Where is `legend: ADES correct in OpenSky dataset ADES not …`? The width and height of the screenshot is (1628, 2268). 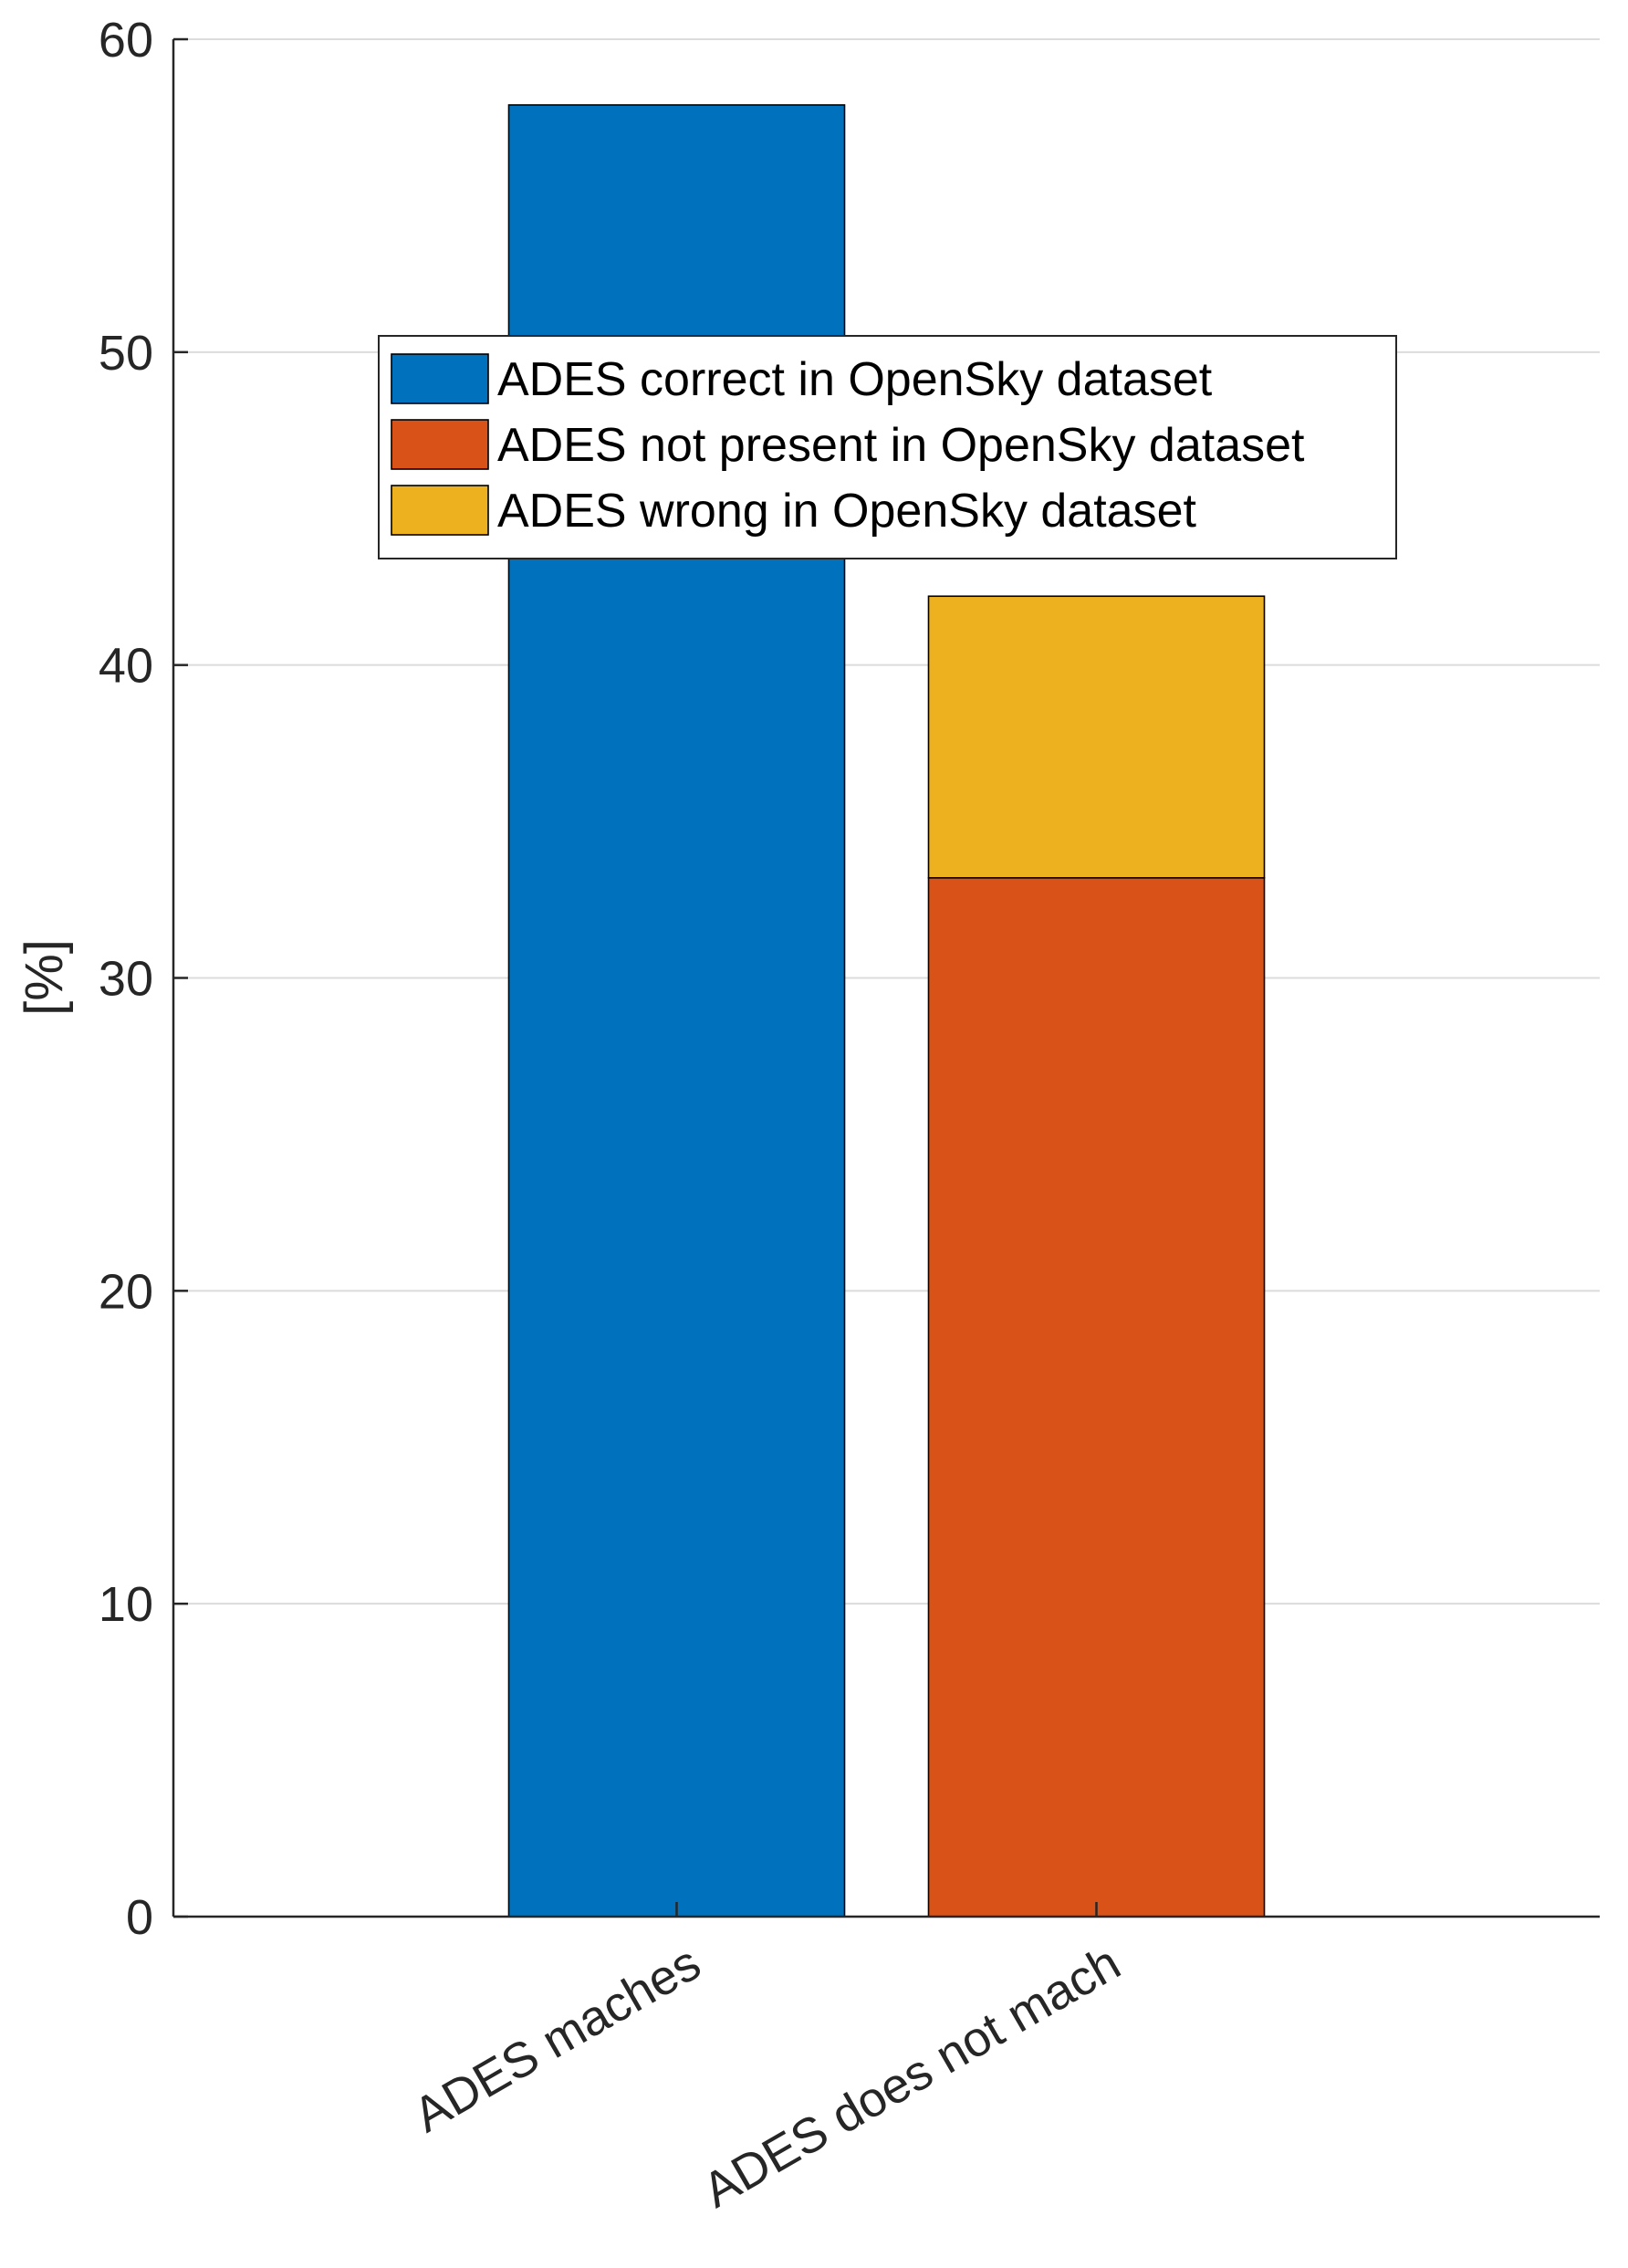
legend: ADES correct in OpenSky dataset ADES not … is located at coordinates (887, 447).